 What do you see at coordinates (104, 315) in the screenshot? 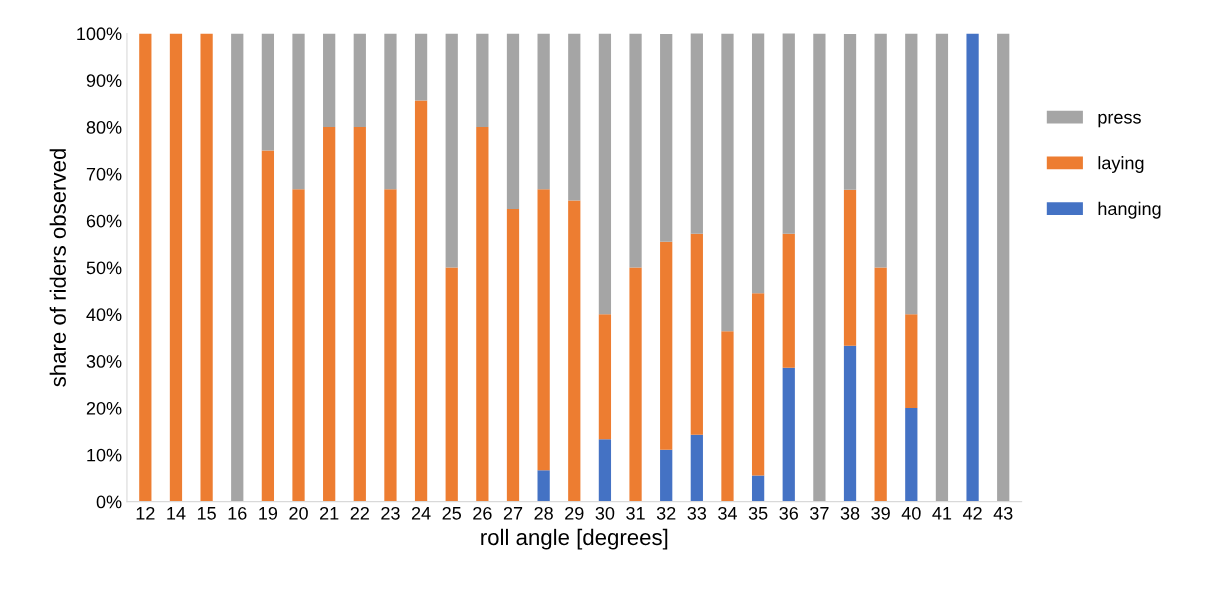
I see `y-tick-label: 40%` at bounding box center [104, 315].